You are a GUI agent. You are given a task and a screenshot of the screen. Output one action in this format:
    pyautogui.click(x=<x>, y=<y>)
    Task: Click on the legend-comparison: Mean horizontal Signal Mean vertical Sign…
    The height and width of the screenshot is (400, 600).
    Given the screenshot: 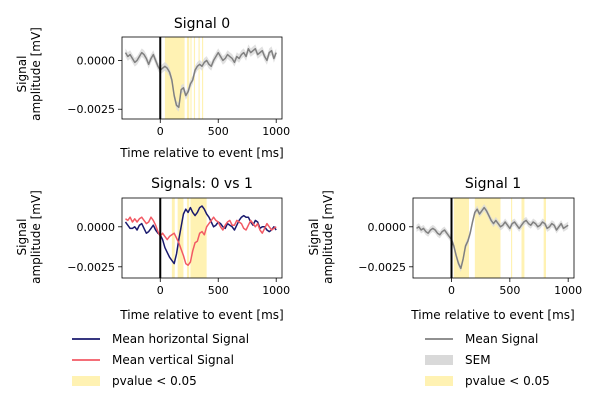 What is the action you would take?
    pyautogui.click(x=160, y=360)
    